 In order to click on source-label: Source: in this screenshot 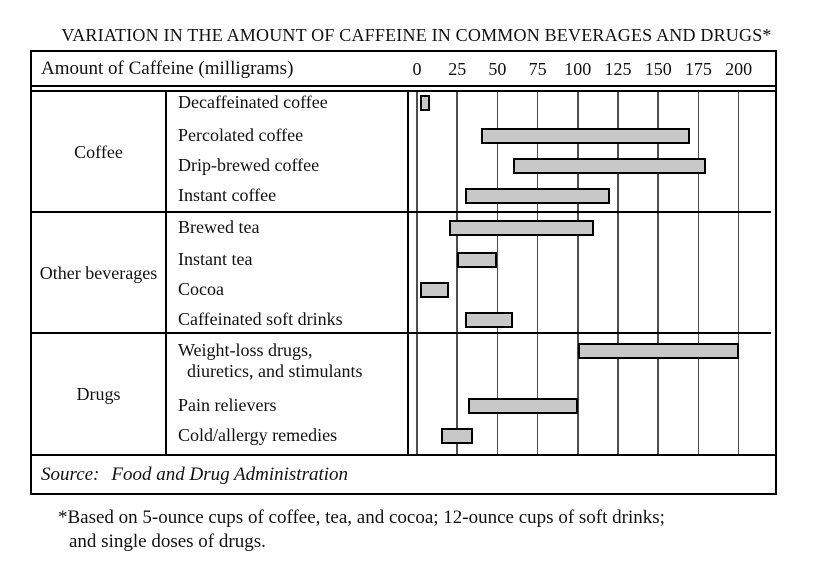, I will do `click(70, 474)`.